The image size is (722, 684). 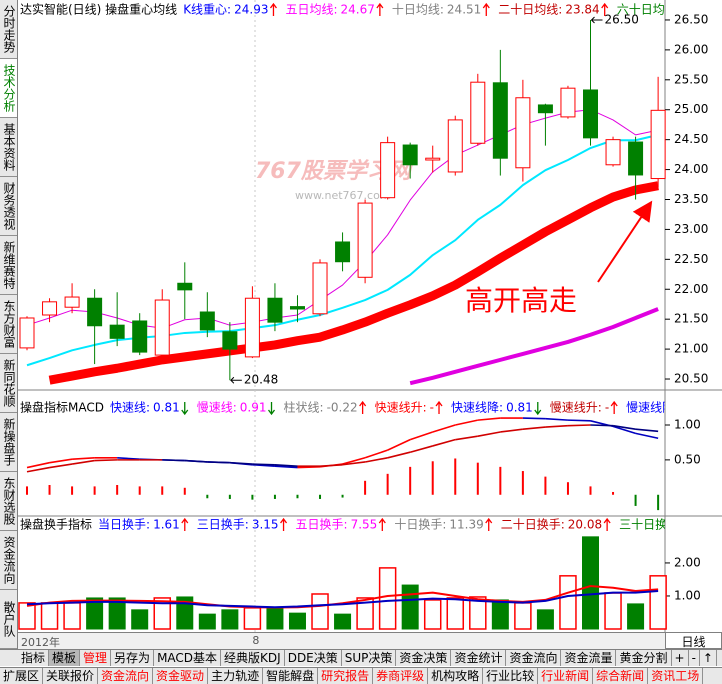 What do you see at coordinates (291, 676) in the screenshot?
I see `tab: 智能解盘` at bounding box center [291, 676].